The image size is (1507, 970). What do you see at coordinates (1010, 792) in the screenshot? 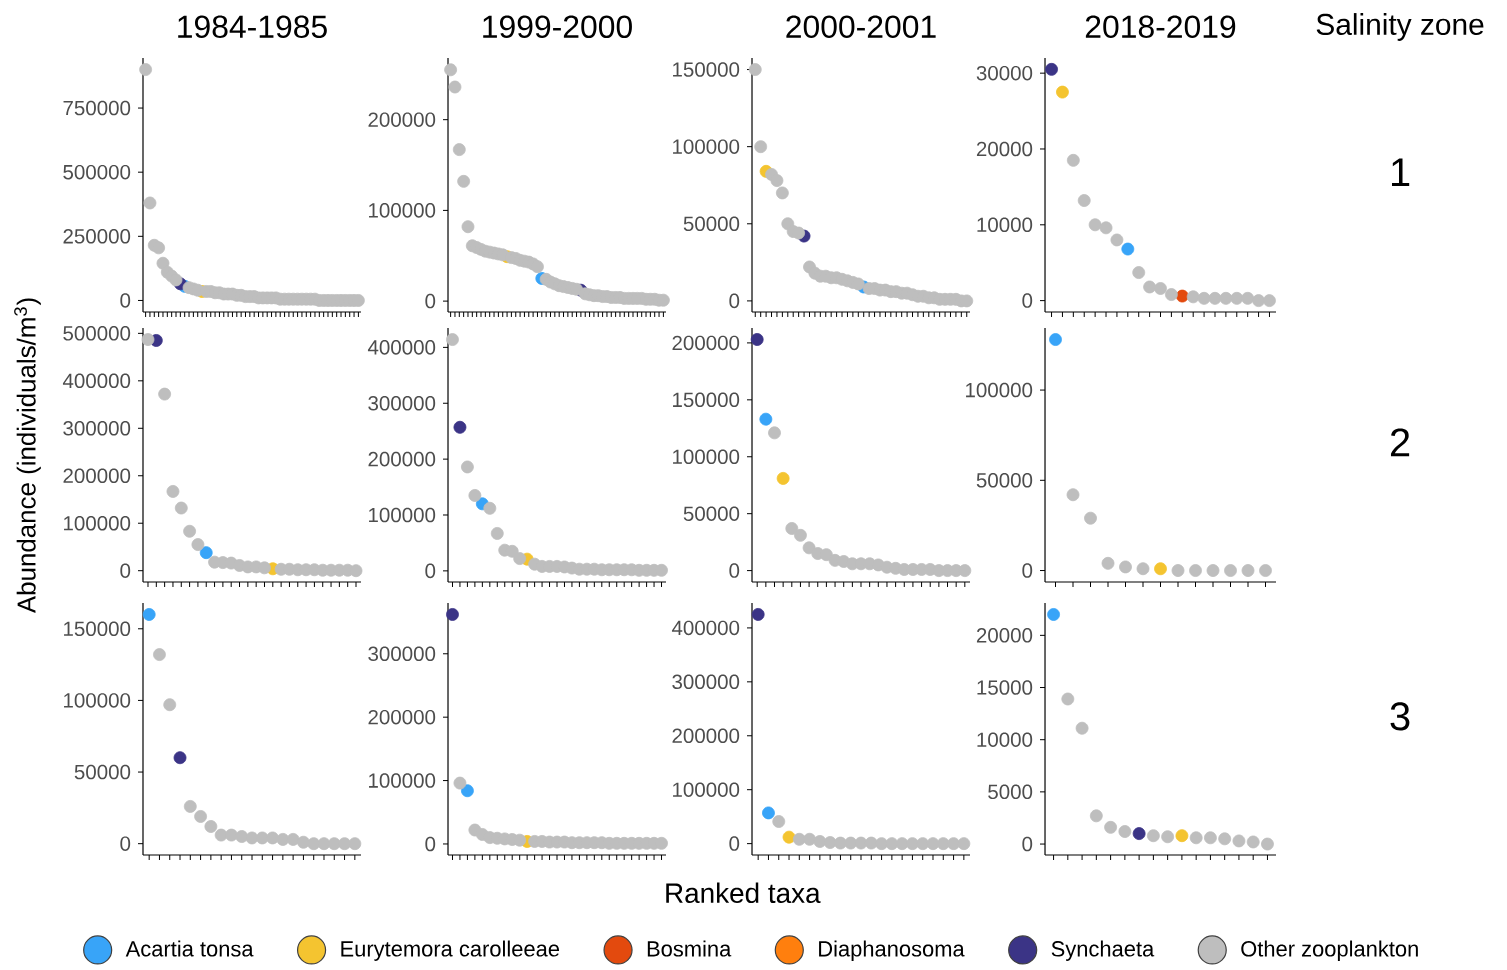
I see `y-tick-label: 5000` at bounding box center [1010, 792].